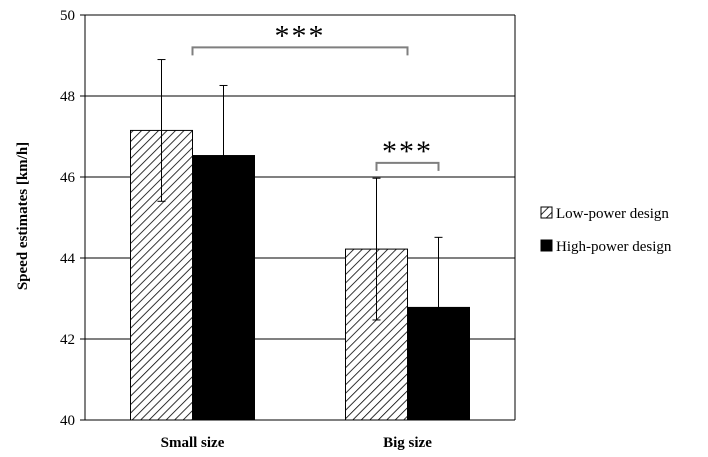  What do you see at coordinates (606, 230) in the screenshot?
I see `legend: Low-power design High-power design` at bounding box center [606, 230].